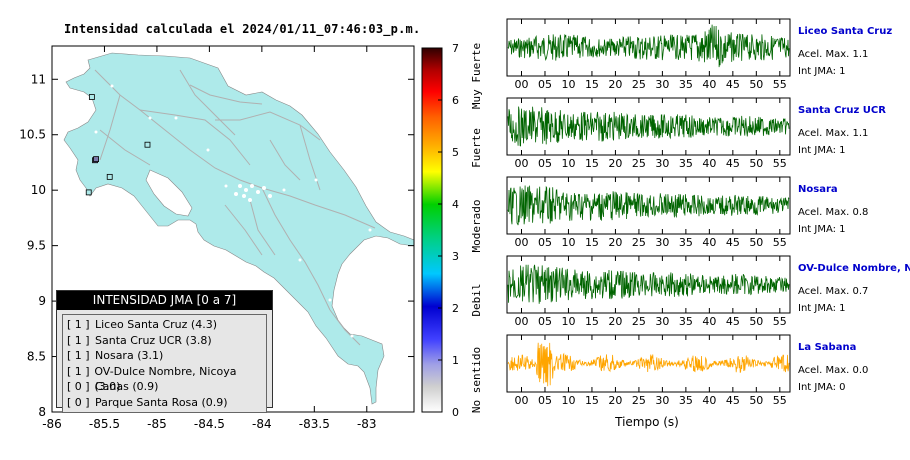  What do you see at coordinates (32, 135) in the screenshot?
I see `y-tick-label: 10.5` at bounding box center [32, 135].